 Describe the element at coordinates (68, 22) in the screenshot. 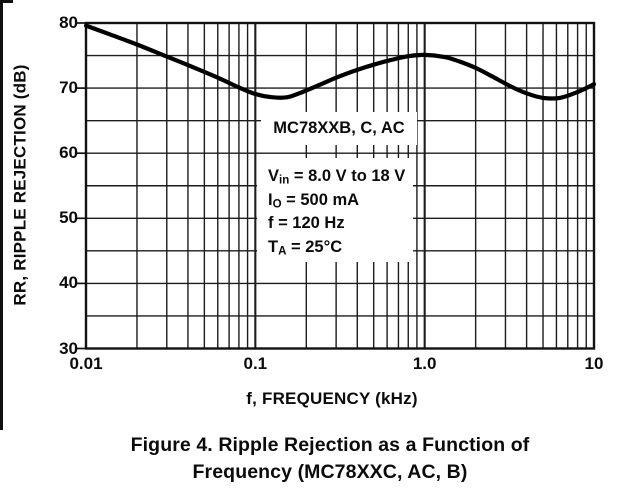

I see `y-tick-label: 80` at that location.